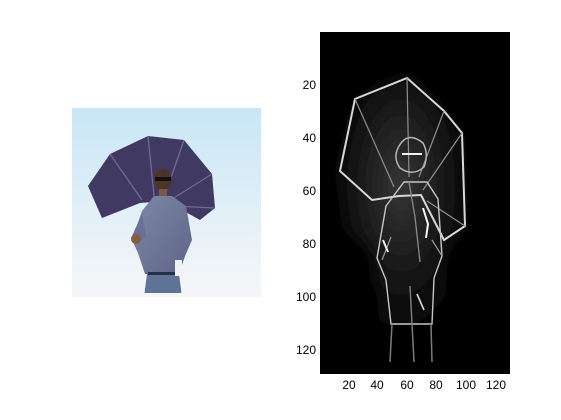 Image resolution: width=561 pixels, height=420 pixels. What do you see at coordinates (496, 385) in the screenshot?
I see `x-tick-label: 120` at bounding box center [496, 385].